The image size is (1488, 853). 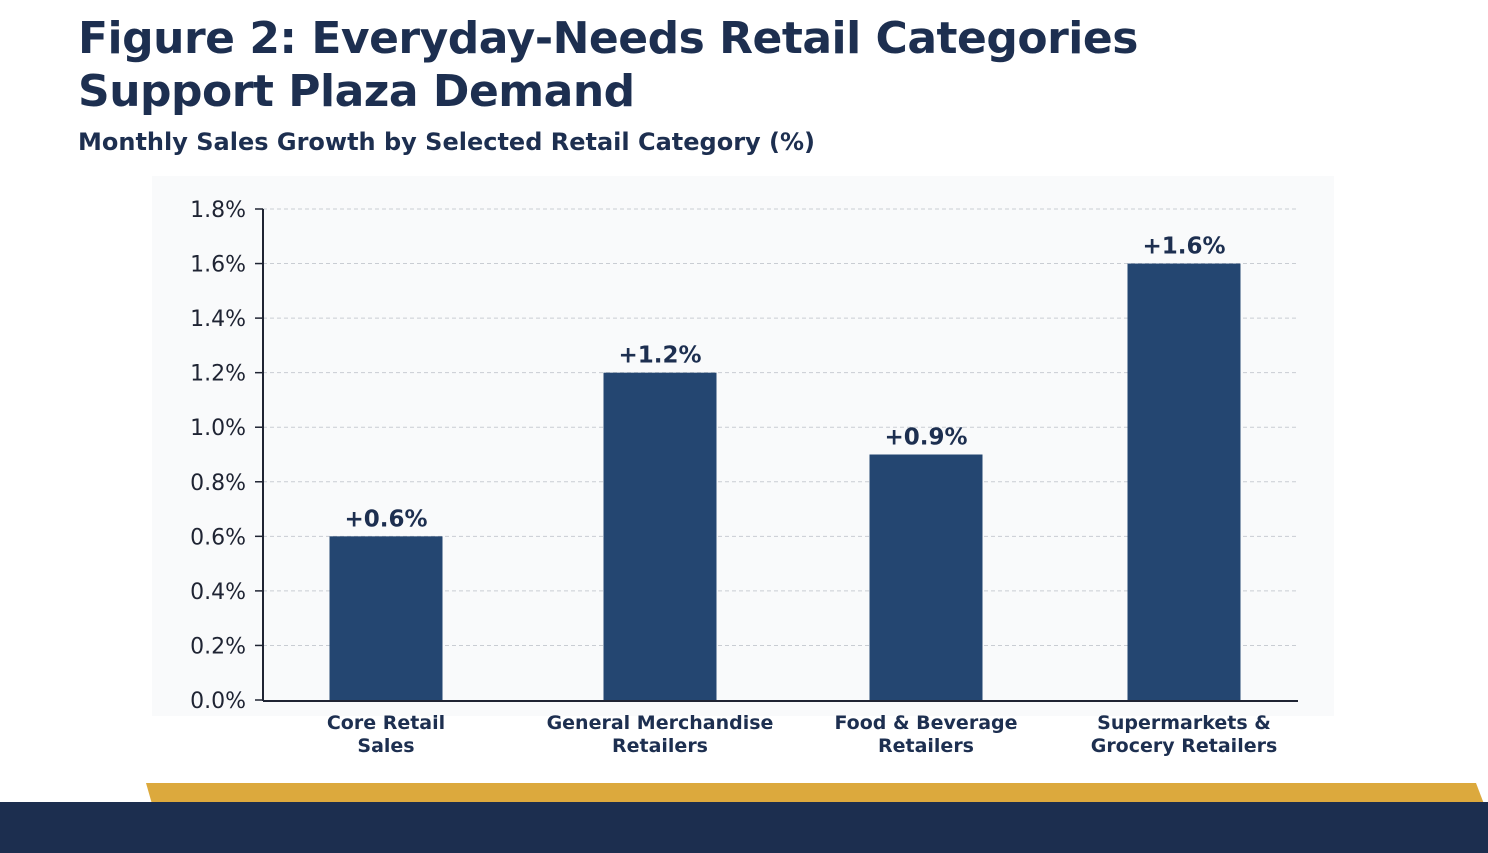 What do you see at coordinates (925, 723) in the screenshot?
I see `category-label: Food & Beverage` at bounding box center [925, 723].